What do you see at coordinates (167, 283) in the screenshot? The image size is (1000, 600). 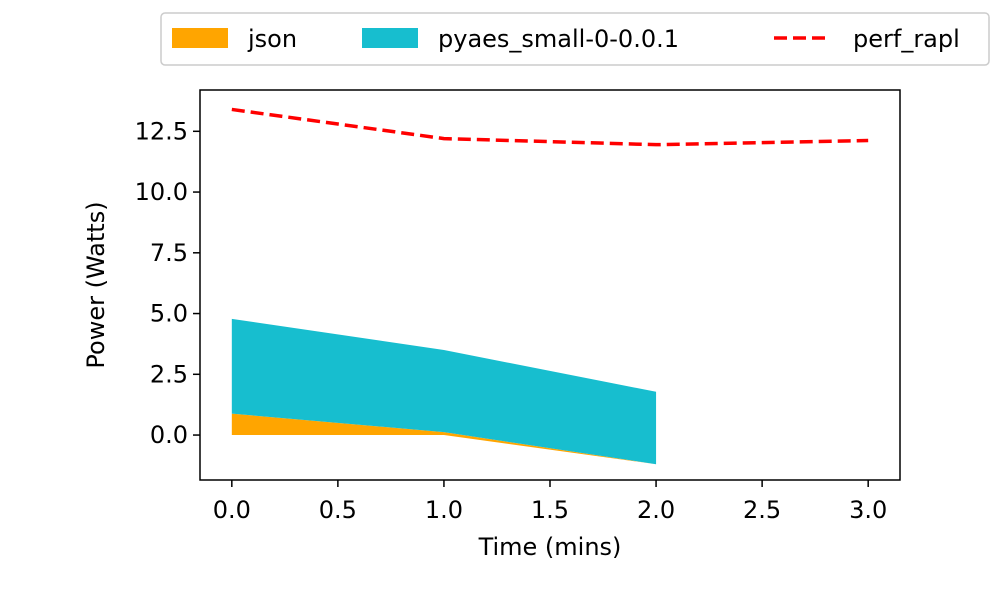 I see `y-axis-ticks: 0.0 2.5 5.0 7.5 10.0 12.5` at bounding box center [167, 283].